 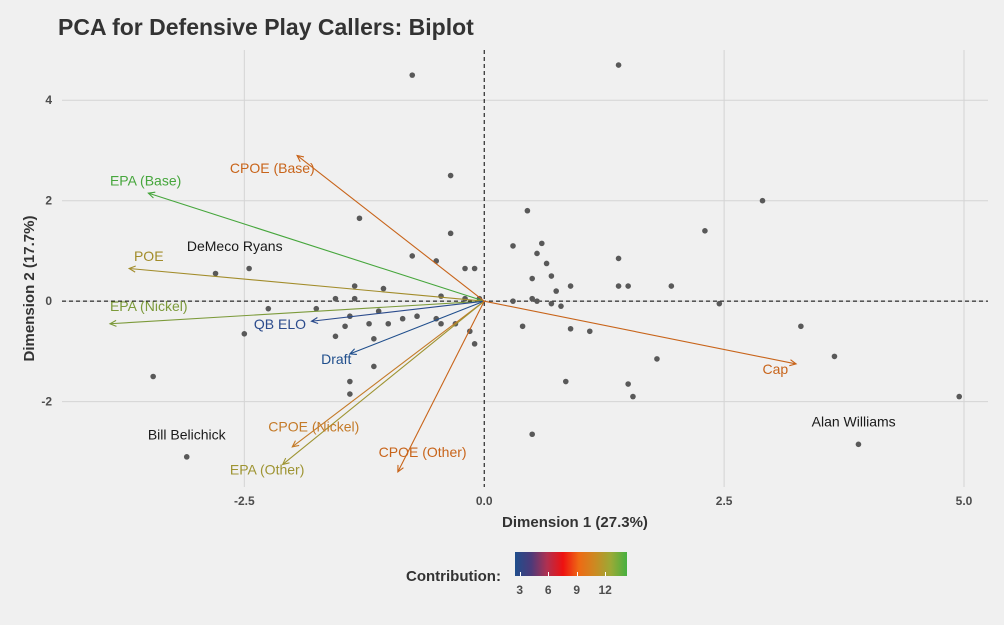 I want to click on chart-title: PCA for Defensive Play Callers: Biplot, so click(x=266, y=27).